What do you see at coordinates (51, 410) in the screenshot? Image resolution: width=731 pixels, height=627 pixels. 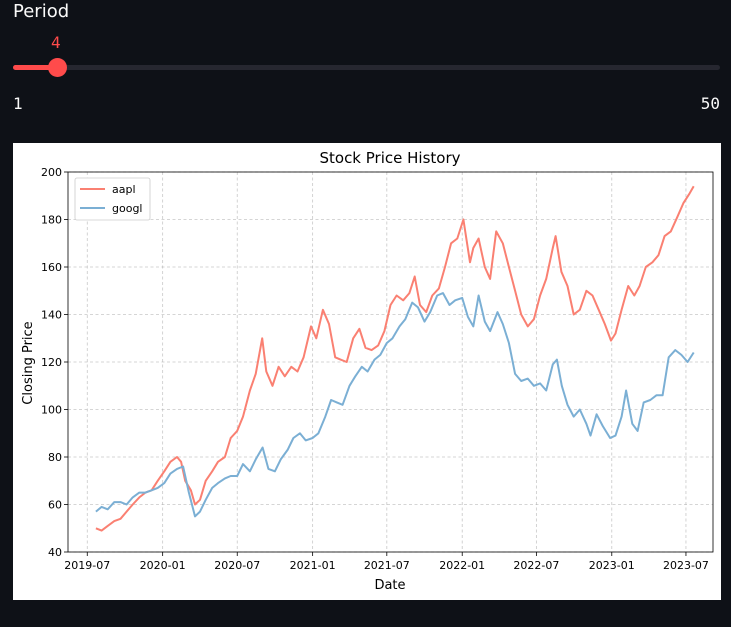 I see `y-tick-label: 100` at bounding box center [51, 410].